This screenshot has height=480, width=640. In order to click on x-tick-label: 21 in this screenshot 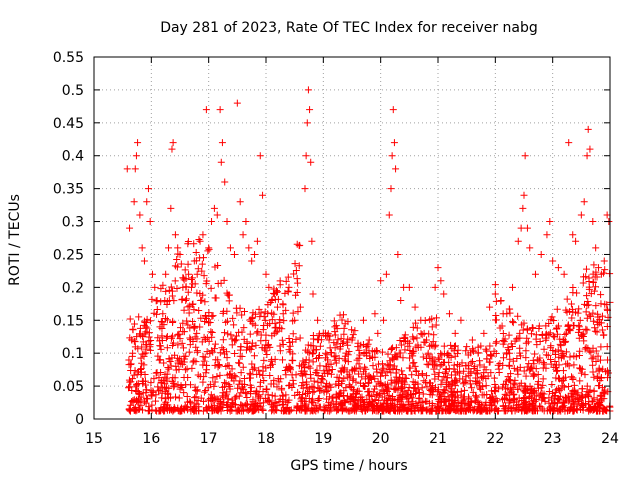, I will do `click(438, 439)`.